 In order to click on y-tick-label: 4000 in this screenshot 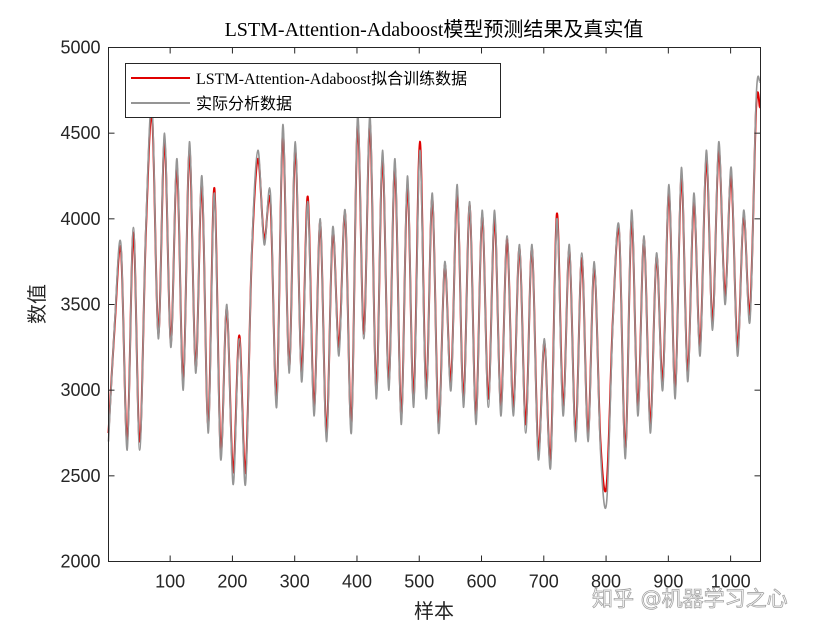, I will do `click(80, 219)`.